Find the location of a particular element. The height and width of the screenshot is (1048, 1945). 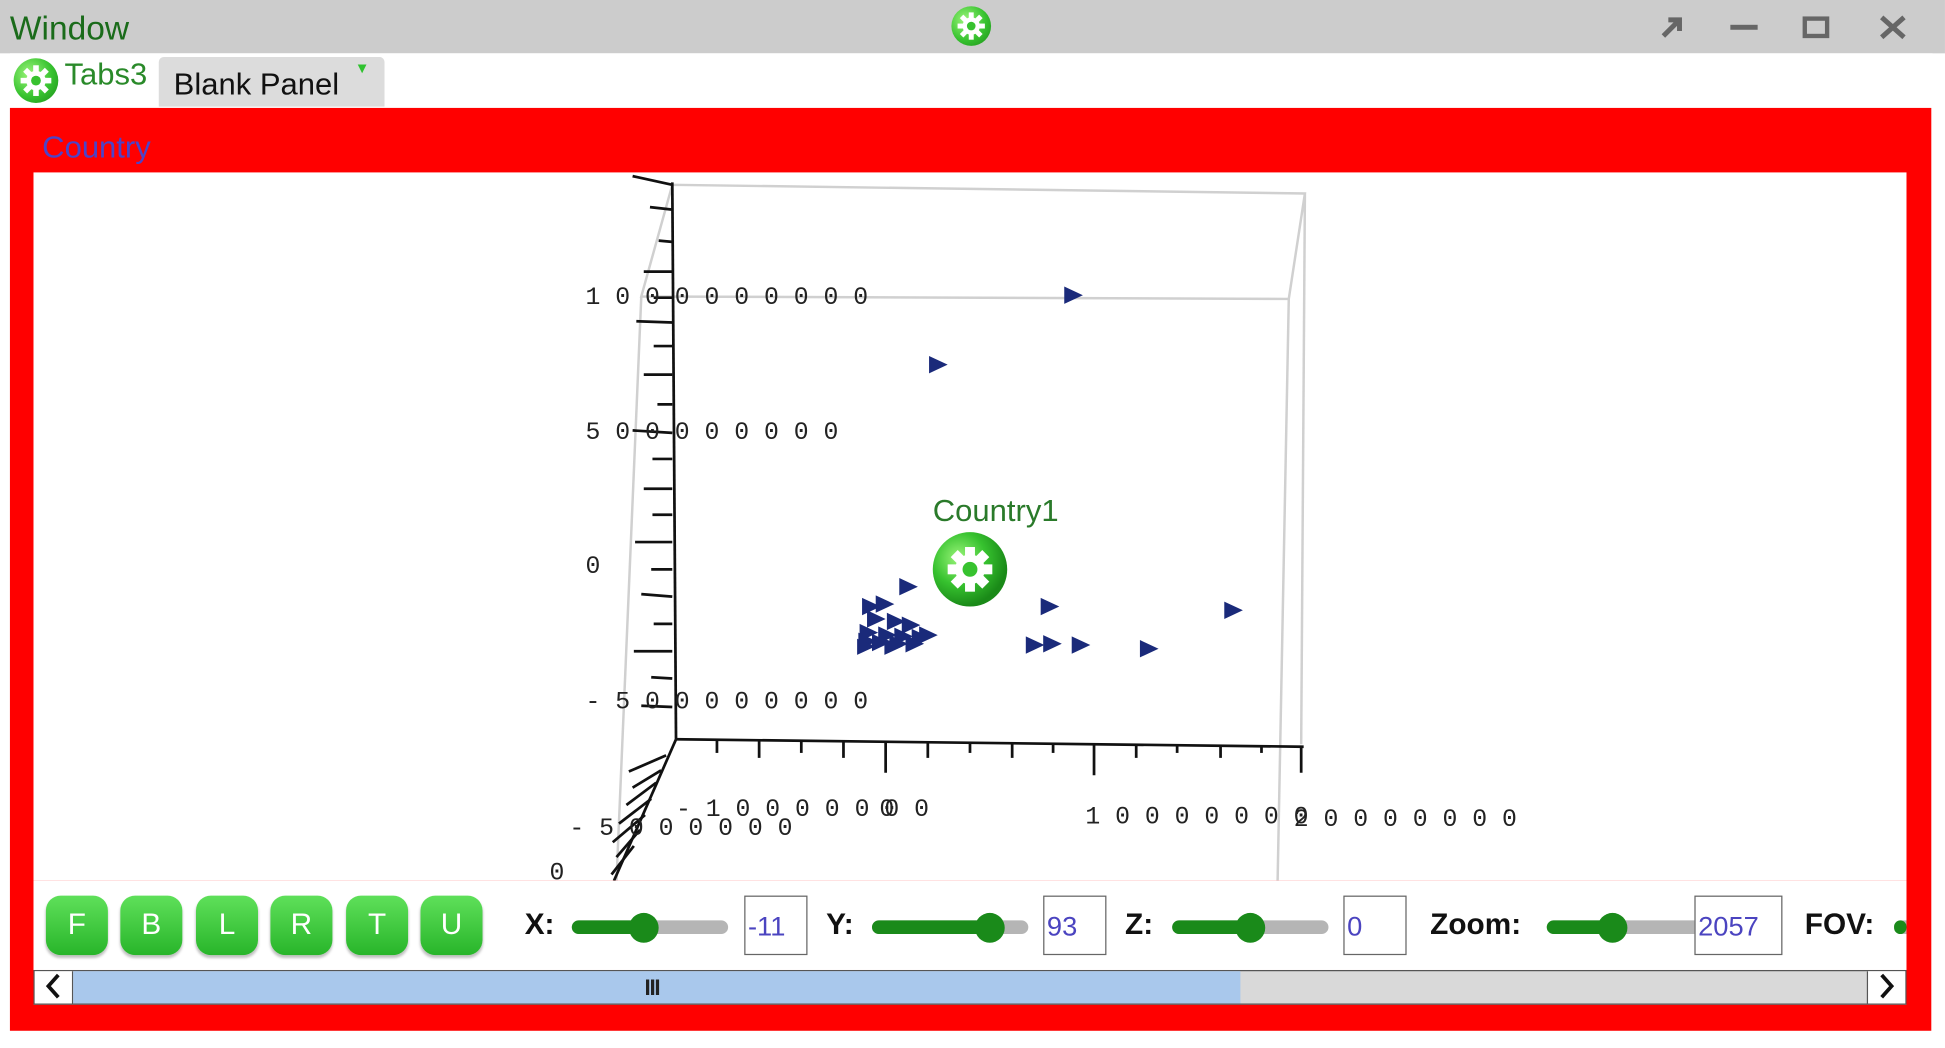

z-slider-knob is located at coordinates (1250, 927).